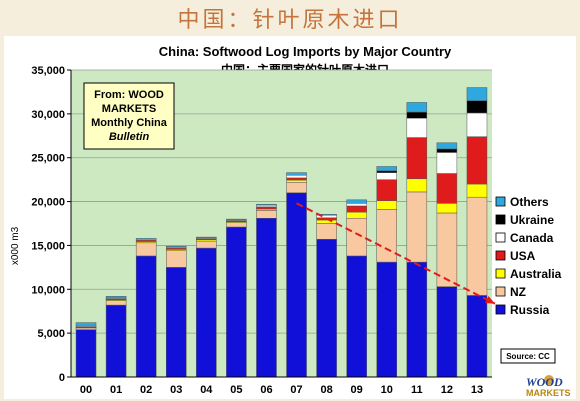  Describe the element at coordinates (500, 219) in the screenshot. I see `legend-swatch-ukraine` at that location.